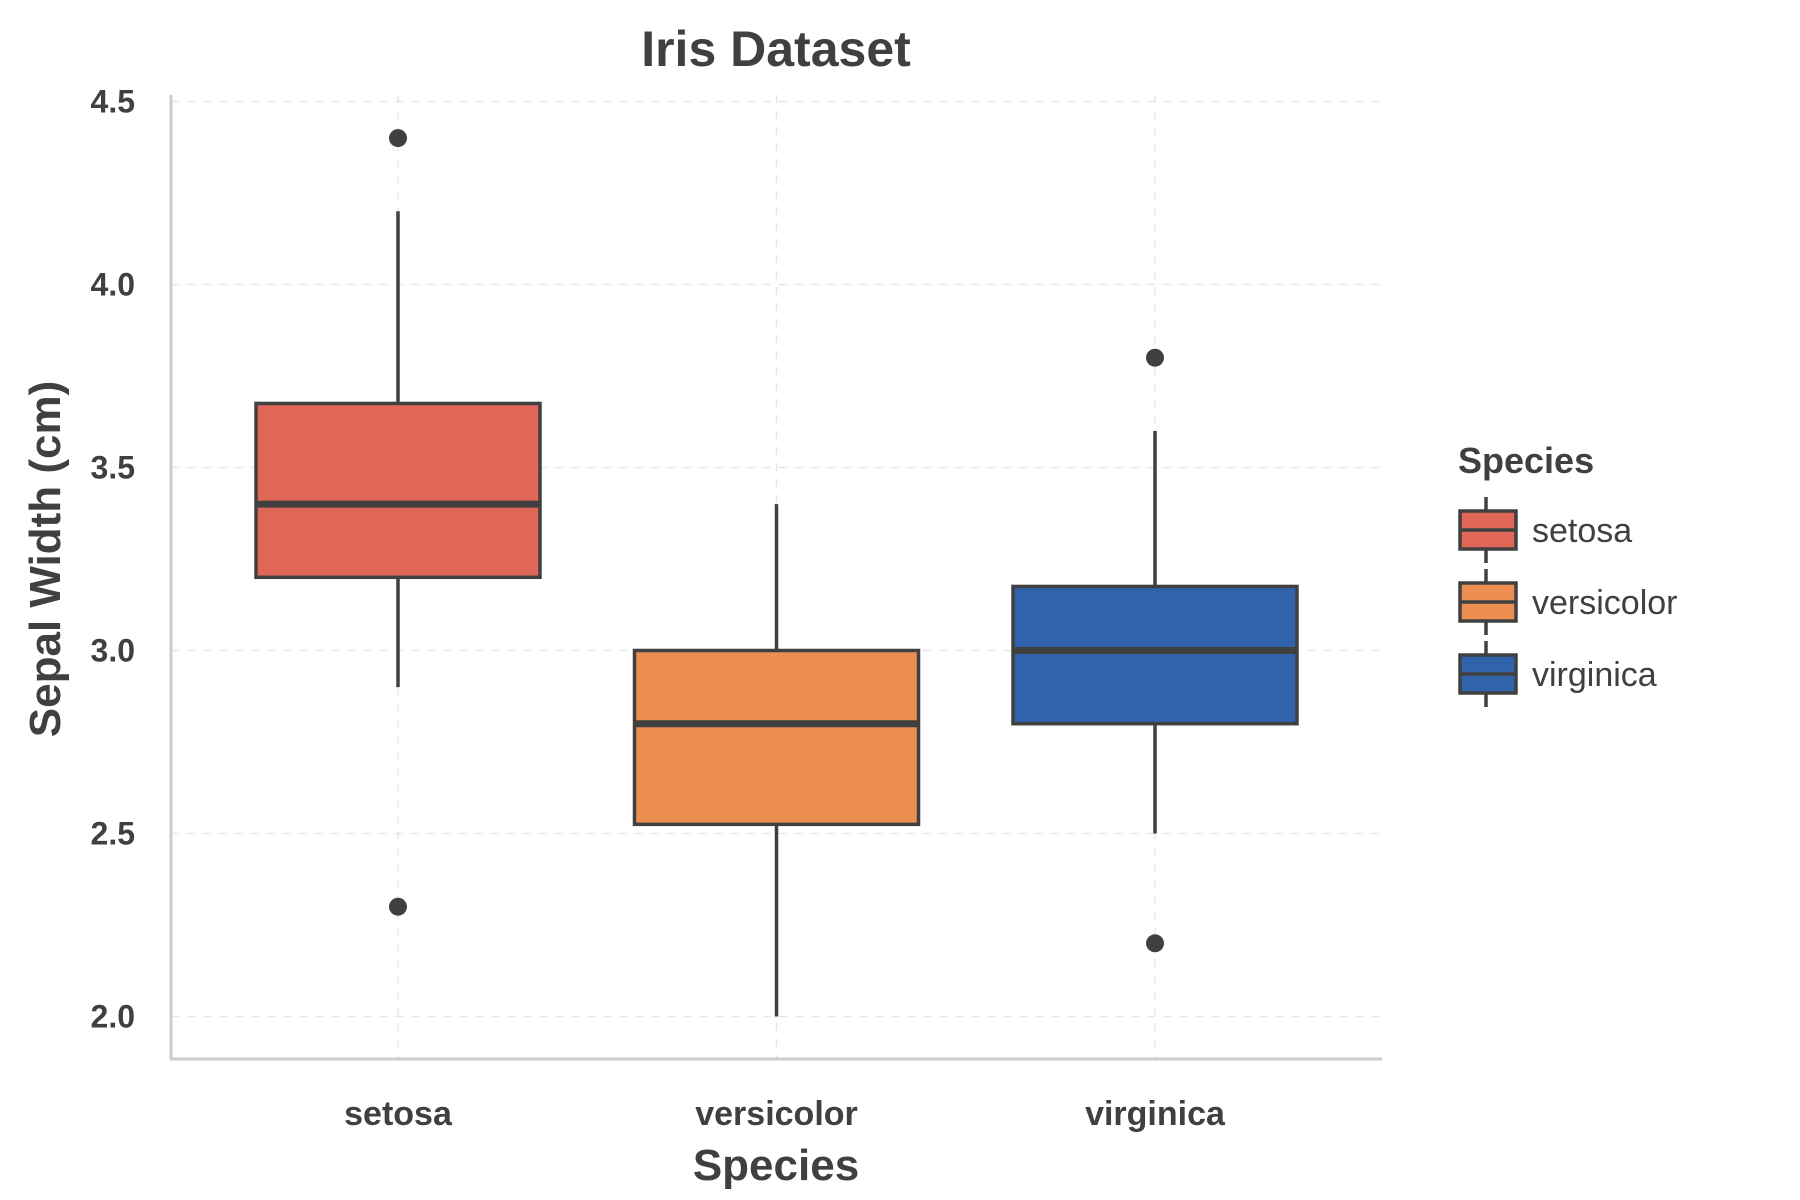 The width and height of the screenshot is (1800, 1200). I want to click on legend: Species setosa versicolor virginica, so click(1567, 573).